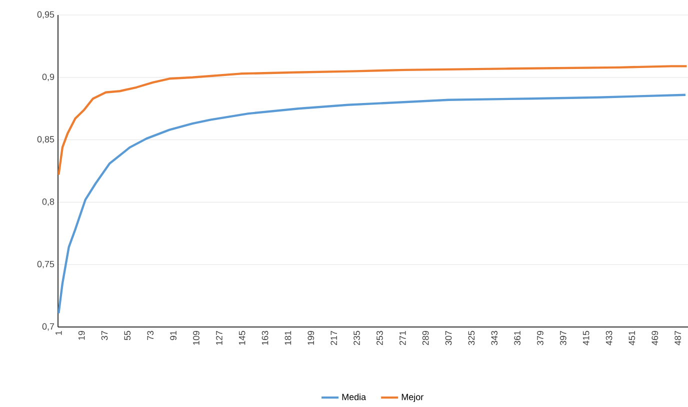 The image size is (688, 407). What do you see at coordinates (173, 335) in the screenshot?
I see `x-tick-label: 91` at bounding box center [173, 335].